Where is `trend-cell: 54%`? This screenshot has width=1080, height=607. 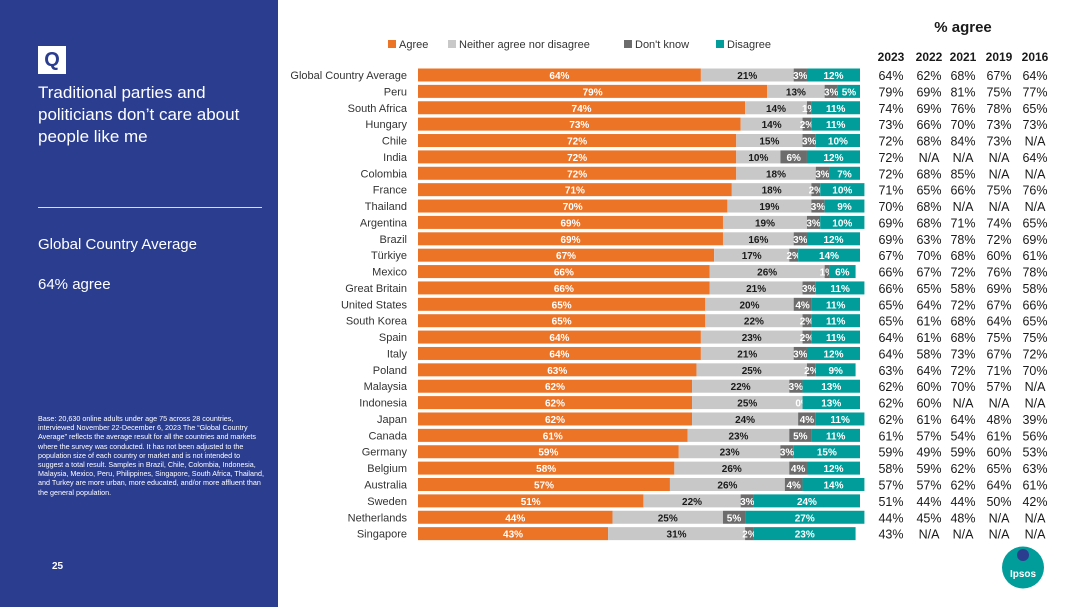
trend-cell: 54% is located at coordinates (962, 436).